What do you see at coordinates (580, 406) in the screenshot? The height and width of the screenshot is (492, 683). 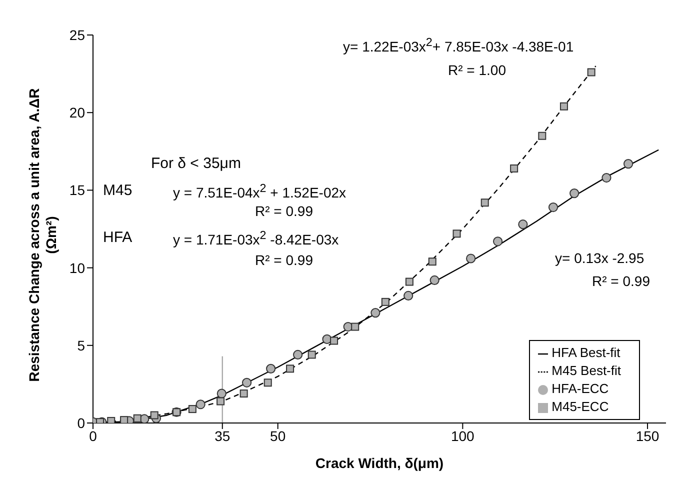 I see `legend-label: M45-ECC` at bounding box center [580, 406].